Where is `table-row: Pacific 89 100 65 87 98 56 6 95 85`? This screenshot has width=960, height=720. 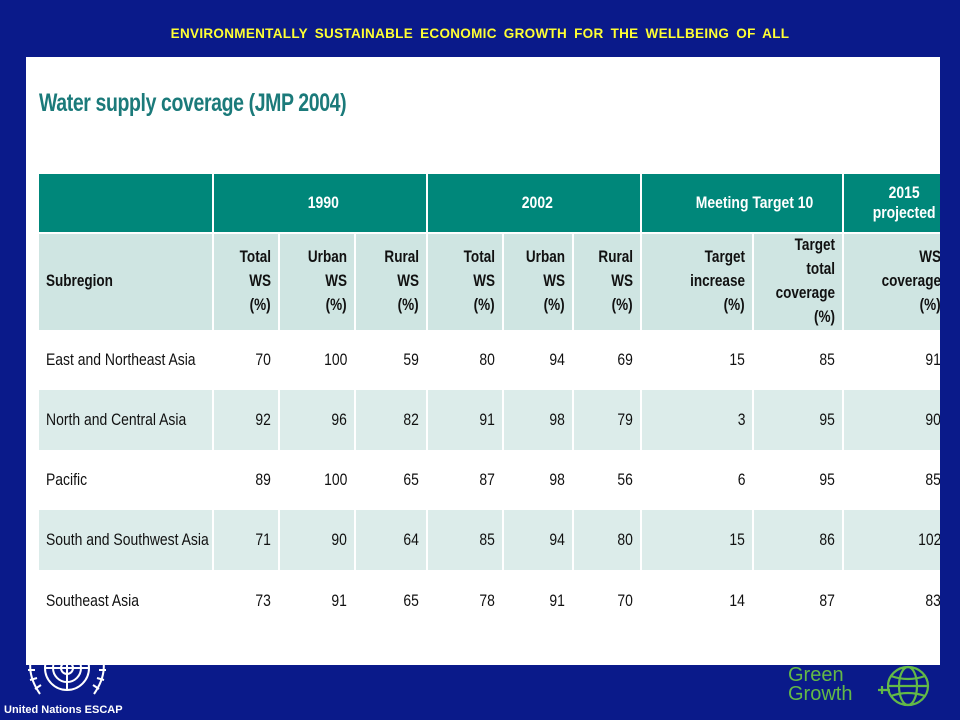 table-row: Pacific 89 100 65 87 98 56 6 95 85 is located at coordinates (489, 480).